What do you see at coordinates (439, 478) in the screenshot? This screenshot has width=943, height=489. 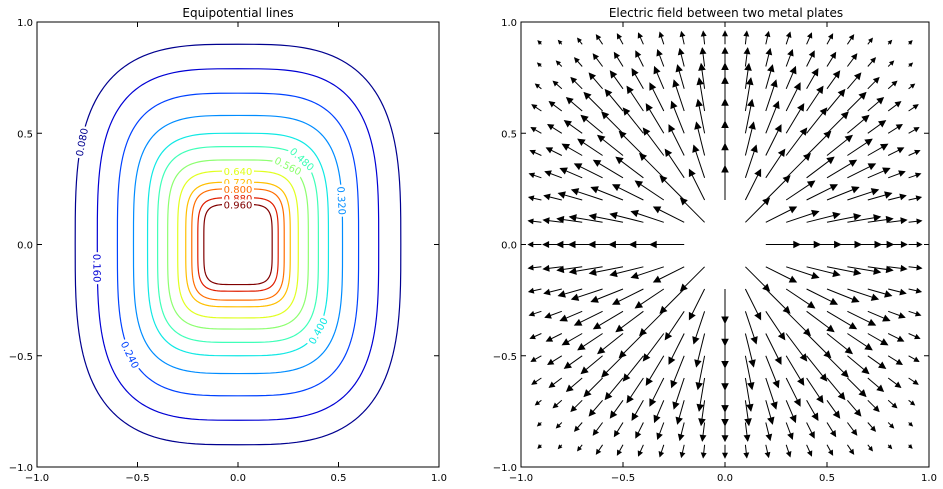 I see `x-tick-label: 1.0` at bounding box center [439, 478].